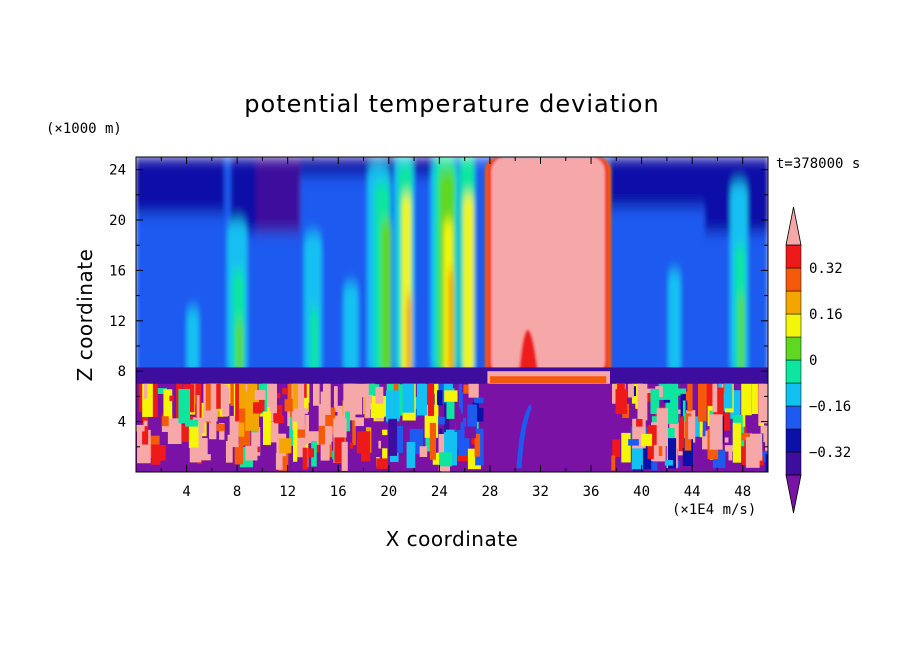  Describe the element at coordinates (793, 226) in the screenshot. I see `colorbar-extend-max` at that location.